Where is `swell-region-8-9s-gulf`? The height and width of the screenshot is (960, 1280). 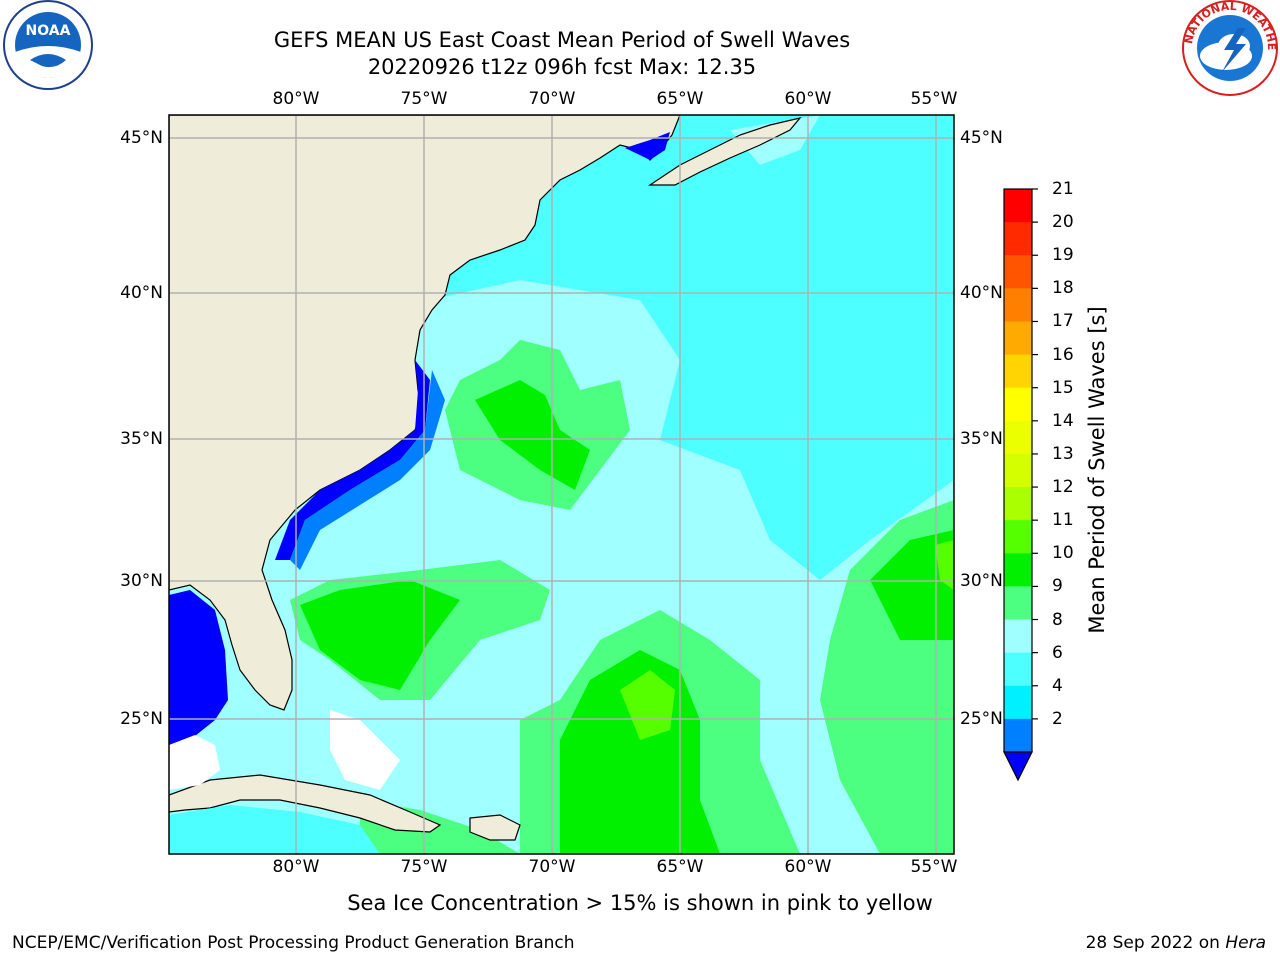 swell-region-8-9s-gulf is located at coordinates (775, 140).